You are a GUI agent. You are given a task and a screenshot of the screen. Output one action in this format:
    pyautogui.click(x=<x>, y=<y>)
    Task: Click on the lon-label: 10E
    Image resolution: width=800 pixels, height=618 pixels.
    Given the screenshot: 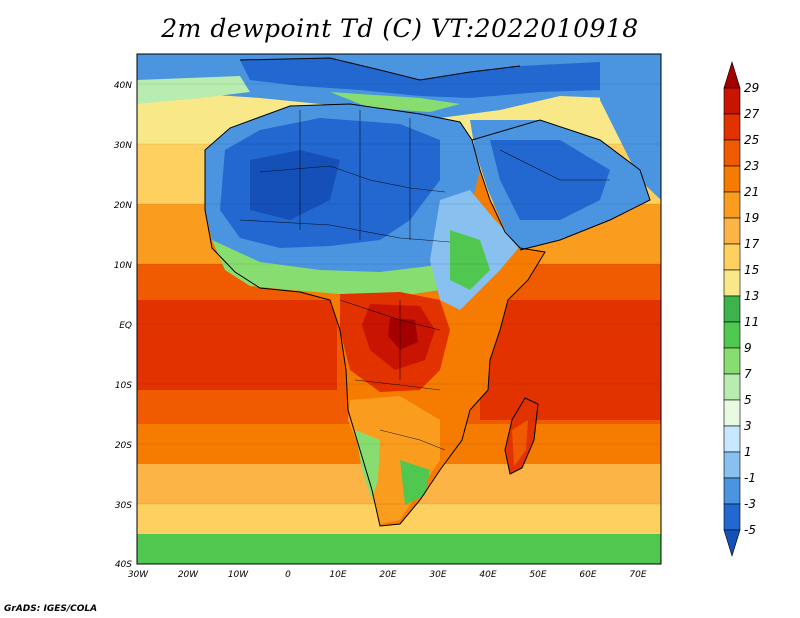 What is the action you would take?
    pyautogui.click(x=337, y=575)
    